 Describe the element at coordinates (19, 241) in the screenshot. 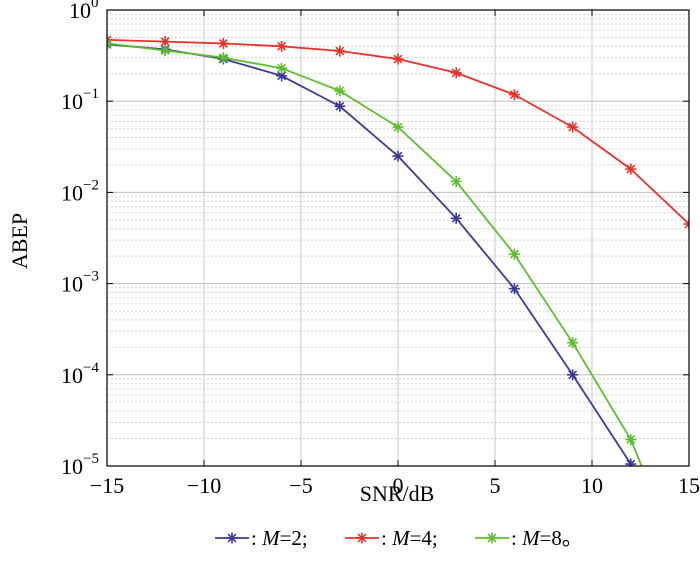

I see `y-axis-label: ABEP` at that location.